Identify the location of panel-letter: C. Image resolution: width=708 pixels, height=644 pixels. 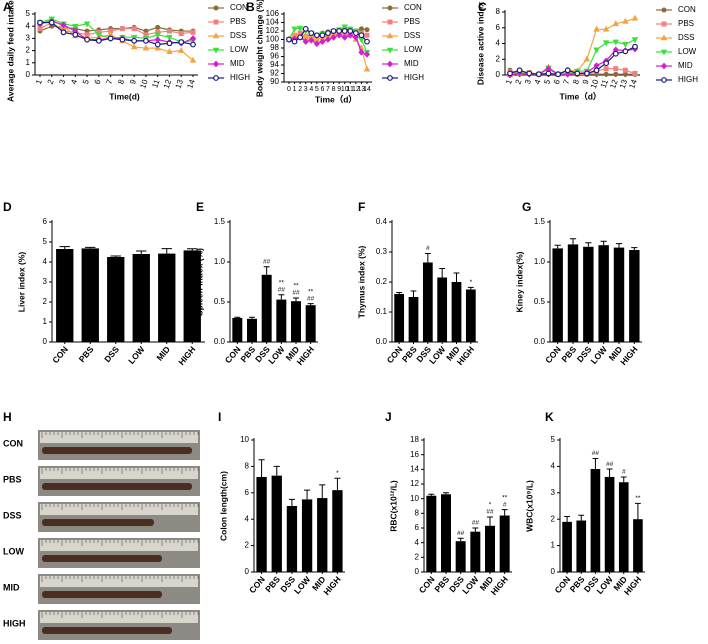
(482, 7).